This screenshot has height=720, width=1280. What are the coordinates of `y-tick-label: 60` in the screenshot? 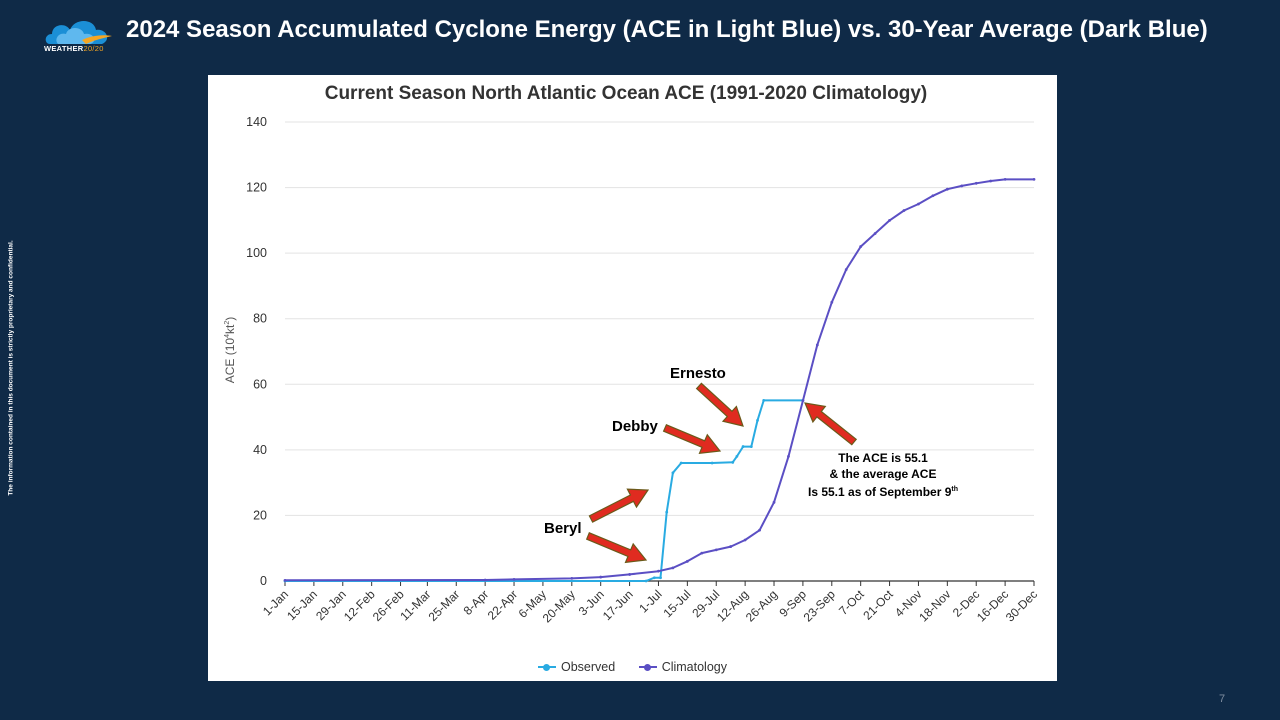 It's located at (260, 384).